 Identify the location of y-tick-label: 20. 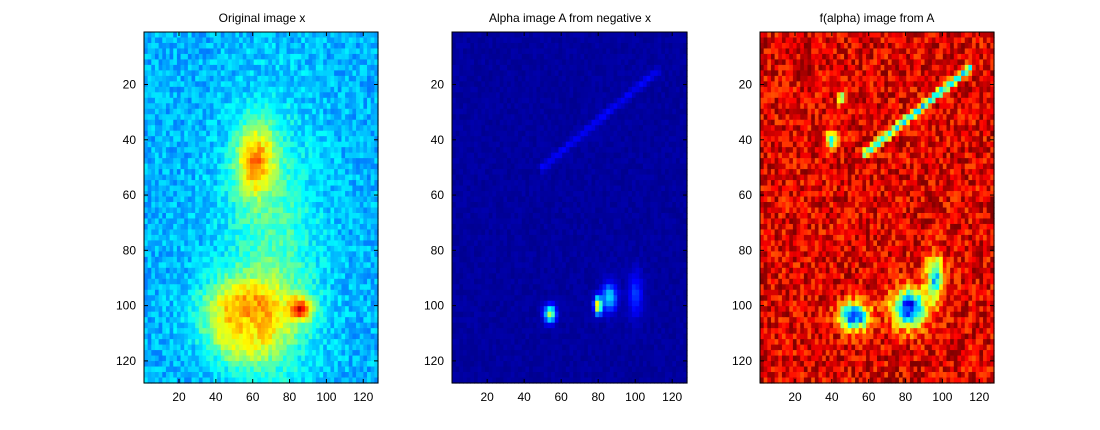
(130, 85).